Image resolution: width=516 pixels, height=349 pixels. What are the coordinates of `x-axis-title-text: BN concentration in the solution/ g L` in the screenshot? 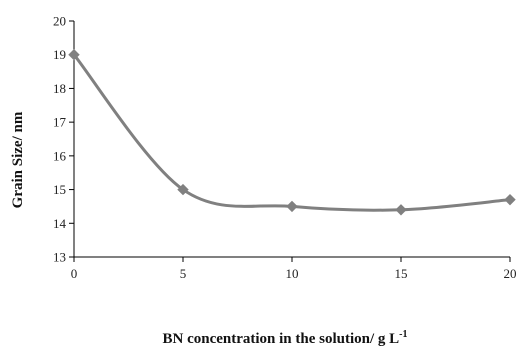 It's located at (280, 339).